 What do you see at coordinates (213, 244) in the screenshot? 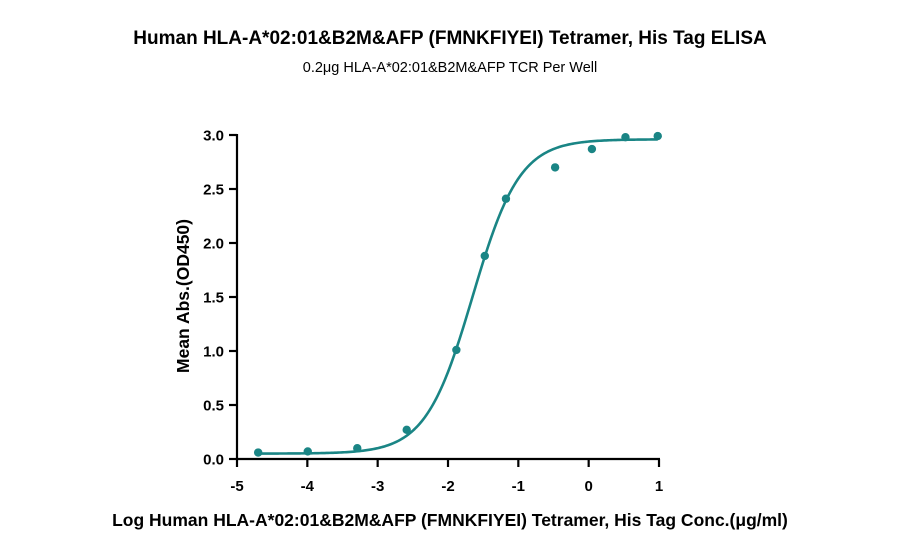
I see `y-tick-label: 2.0` at bounding box center [213, 244].